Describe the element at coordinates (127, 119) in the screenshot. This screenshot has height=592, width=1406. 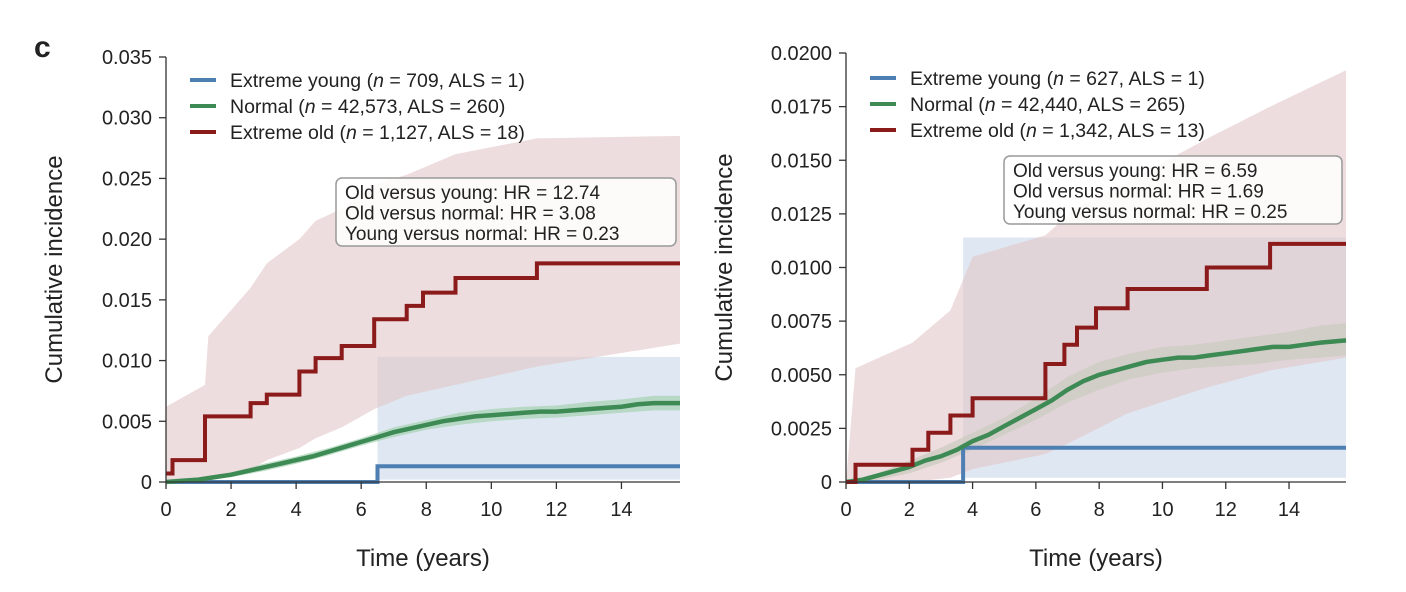
I see `y-tick-label: 0.030` at that location.